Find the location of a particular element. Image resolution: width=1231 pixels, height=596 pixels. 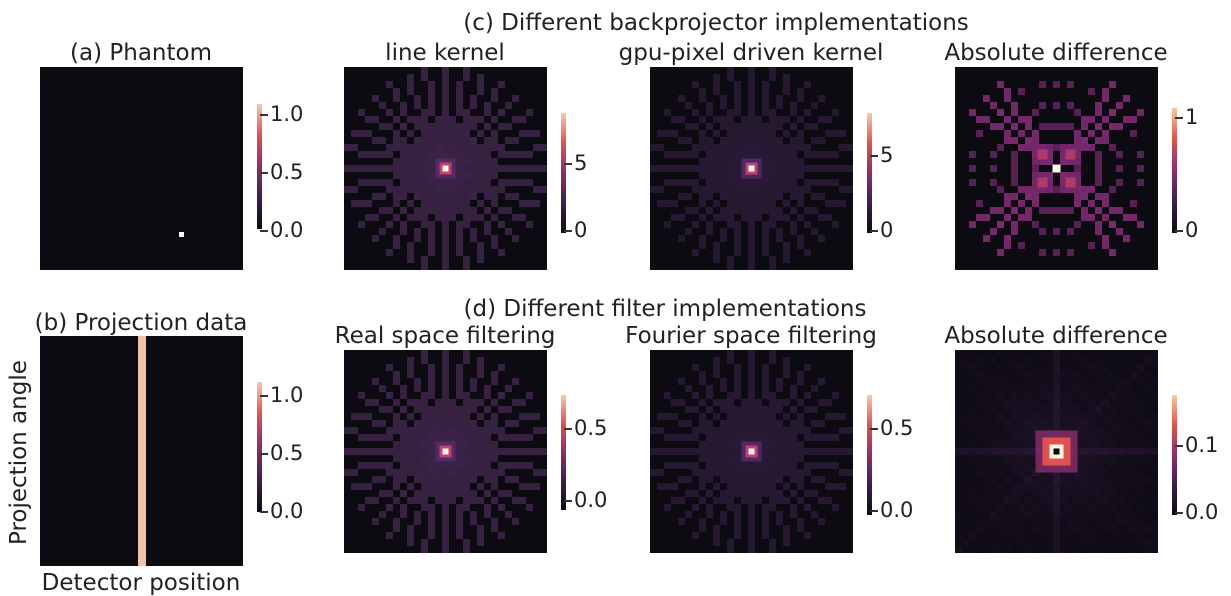

projection-line is located at coordinates (142, 451).